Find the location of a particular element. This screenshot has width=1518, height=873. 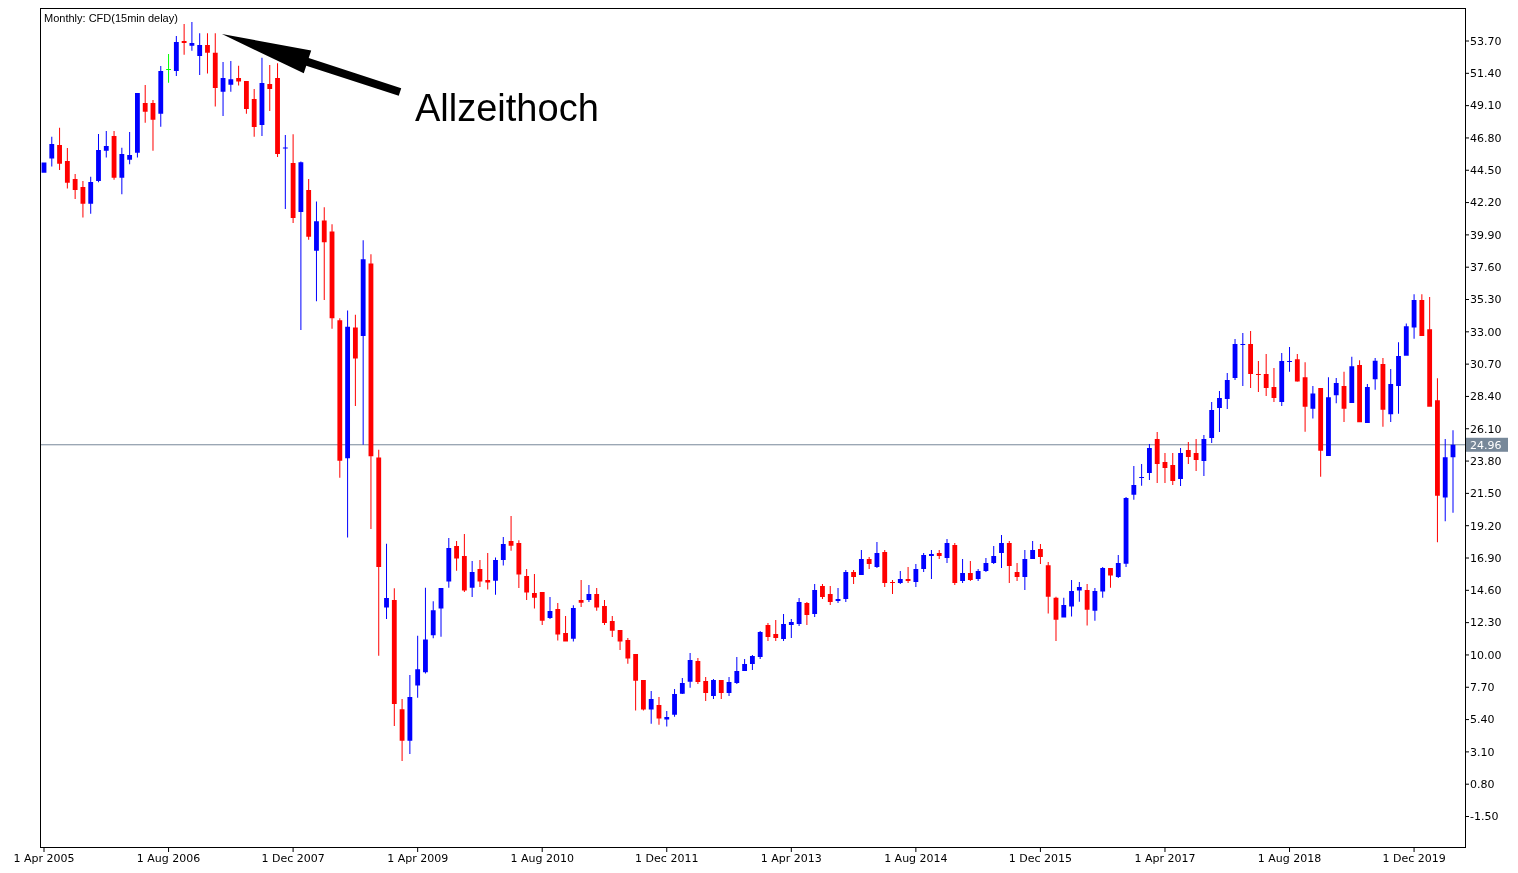

y-tick-label: 0.80 is located at coordinates (1482, 785).